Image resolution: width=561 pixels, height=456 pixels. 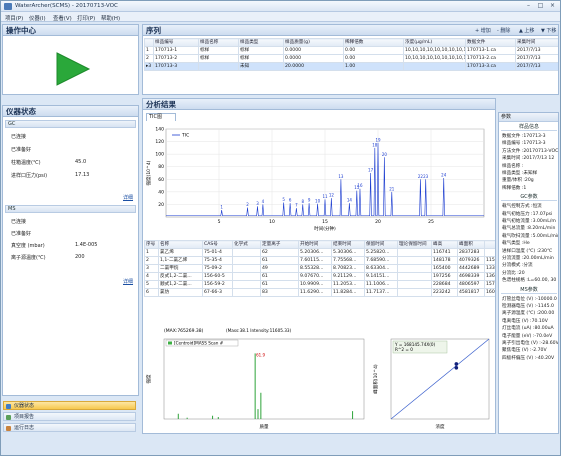 I want to click on sequence-column-header: 浓度(μg/mL), so click(x=434, y=42).